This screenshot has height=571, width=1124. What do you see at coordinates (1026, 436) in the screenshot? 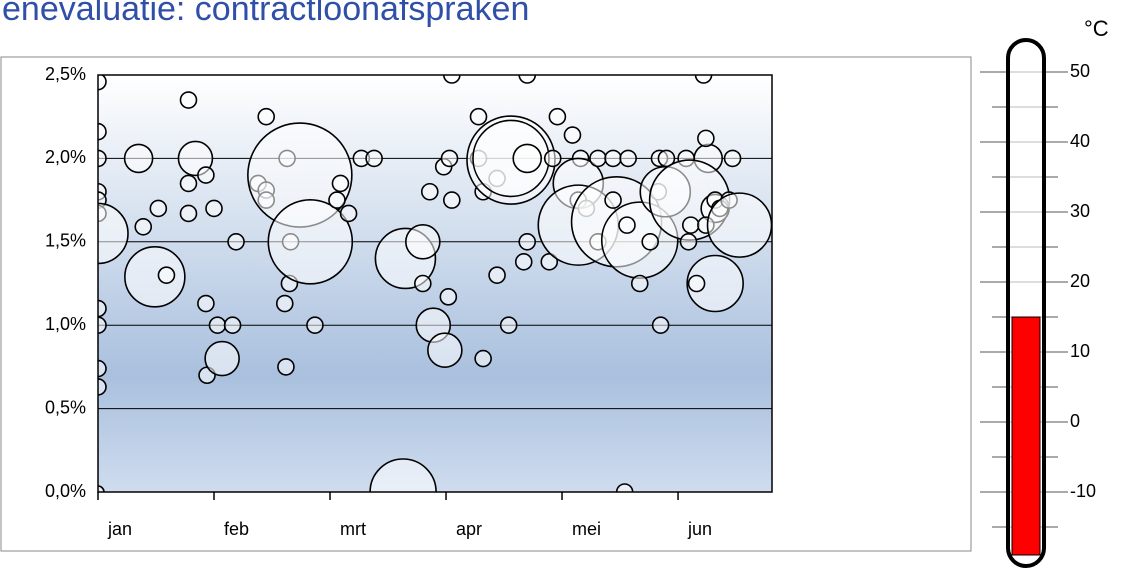
I see `mercury` at bounding box center [1026, 436].